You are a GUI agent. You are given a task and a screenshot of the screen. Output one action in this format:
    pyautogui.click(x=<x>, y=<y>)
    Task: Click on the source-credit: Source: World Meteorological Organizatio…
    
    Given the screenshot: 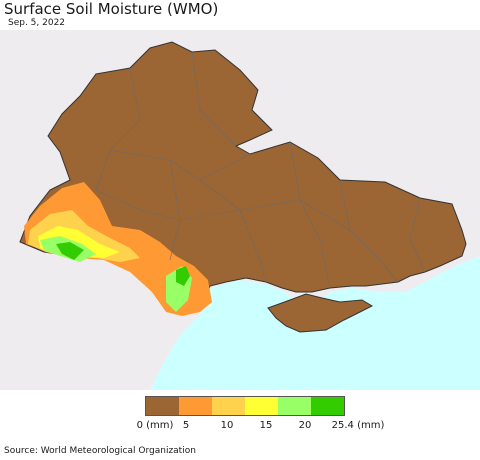 What is the action you would take?
    pyautogui.click(x=100, y=451)
    